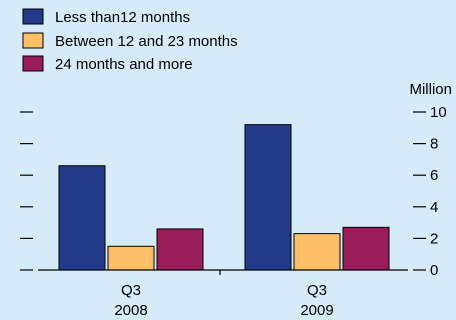 Image resolution: width=456 pixels, height=320 pixels. I want to click on right-tick-label: 4, so click(434, 207).